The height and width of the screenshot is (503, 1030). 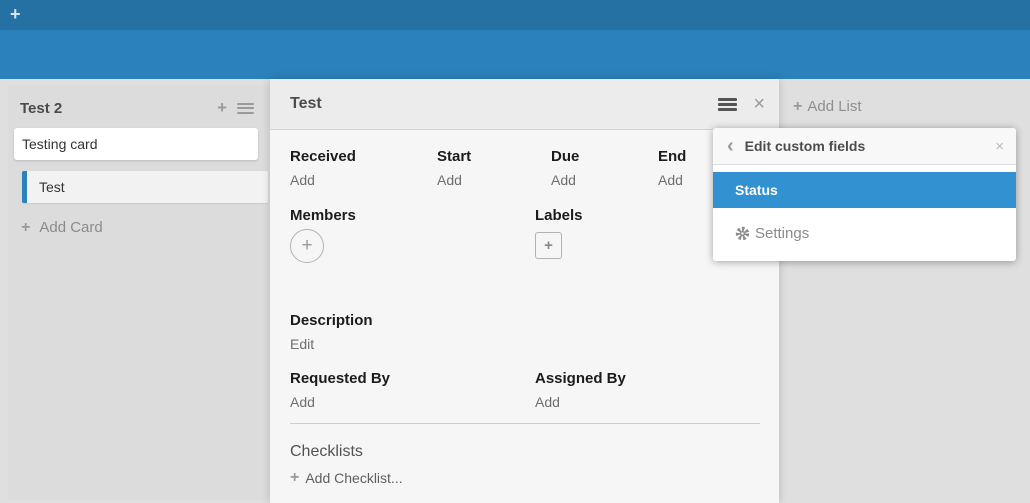 What do you see at coordinates (805, 146) in the screenshot?
I see `popup-title: Edit custom fields` at bounding box center [805, 146].